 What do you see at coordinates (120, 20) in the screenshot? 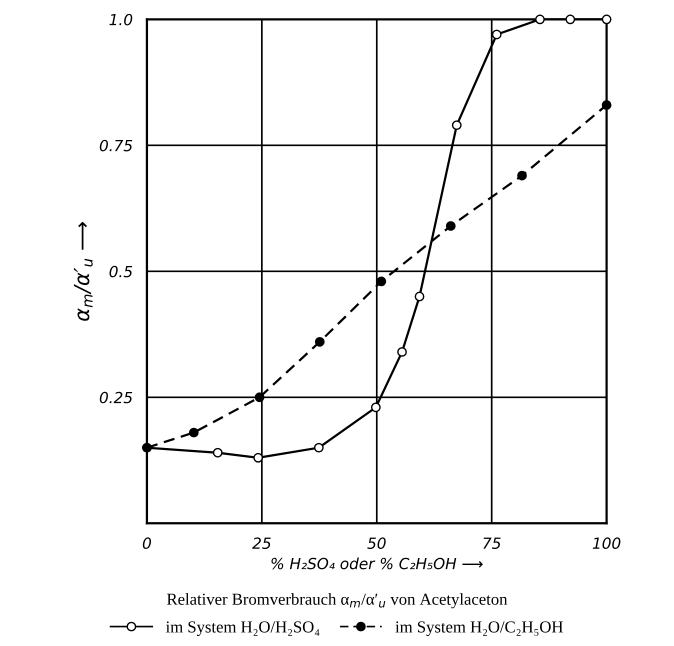
I see `y-tick-label: 1.0` at bounding box center [120, 20].